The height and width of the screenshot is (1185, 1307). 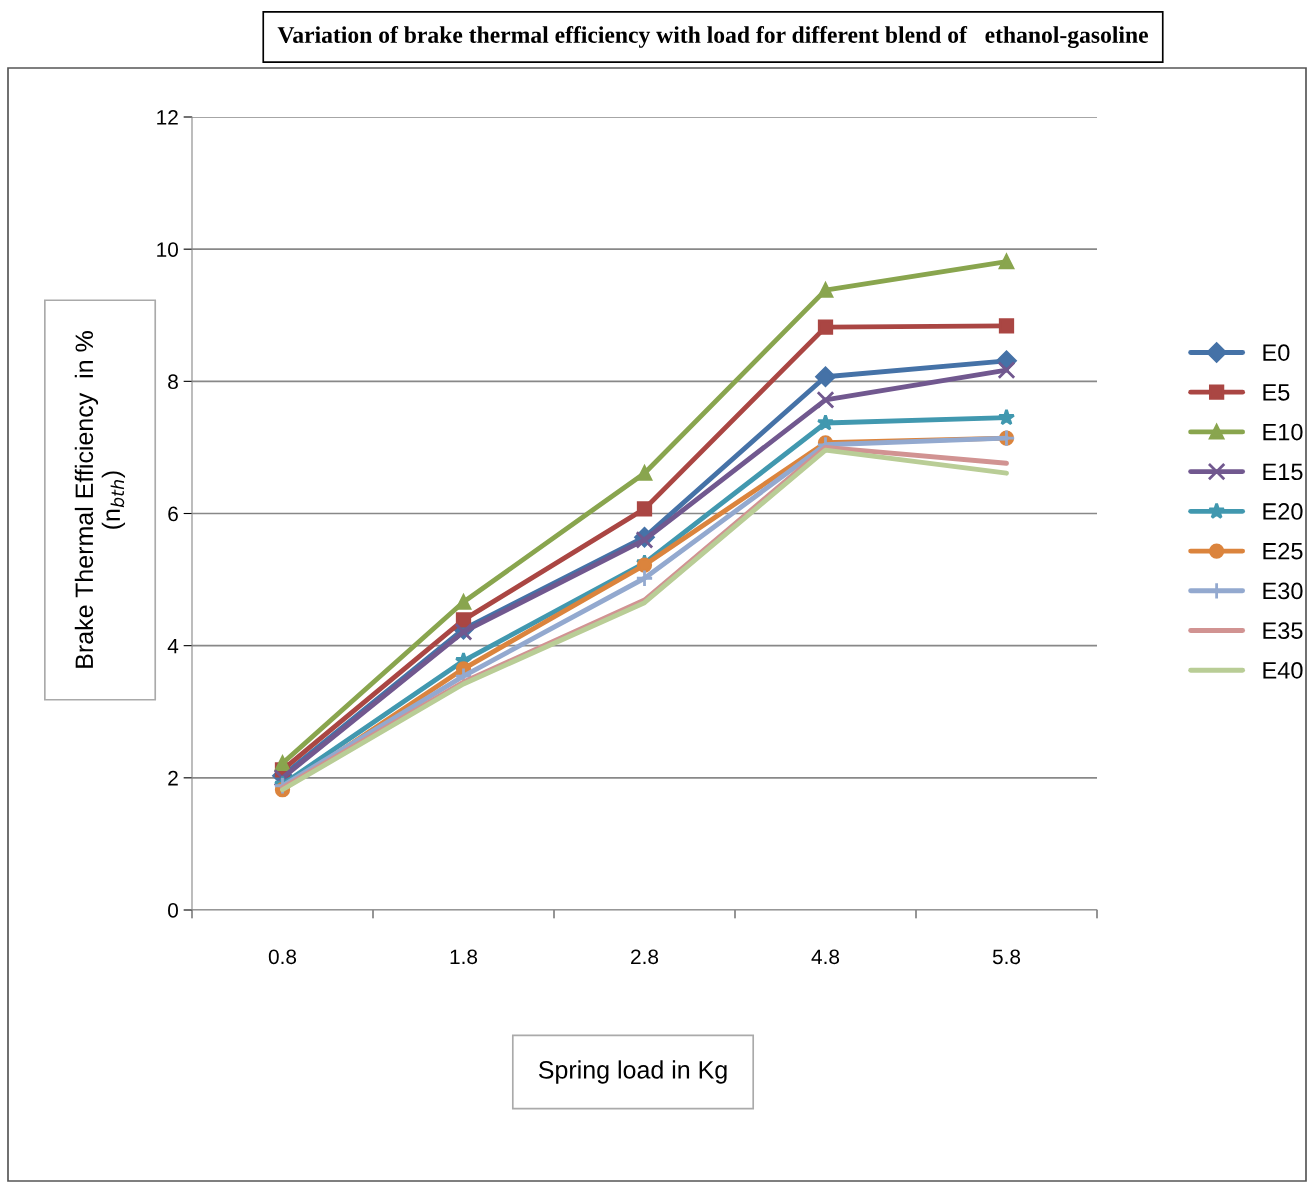 What do you see at coordinates (1283, 670) in the screenshot?
I see `legend-label: E40` at bounding box center [1283, 670].